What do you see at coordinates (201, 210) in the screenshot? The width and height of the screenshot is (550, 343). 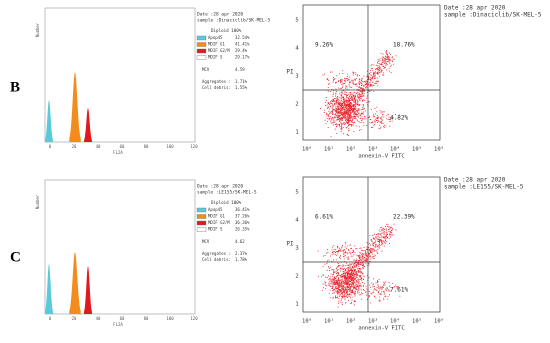 I see `legend-swatch` at bounding box center [201, 210].